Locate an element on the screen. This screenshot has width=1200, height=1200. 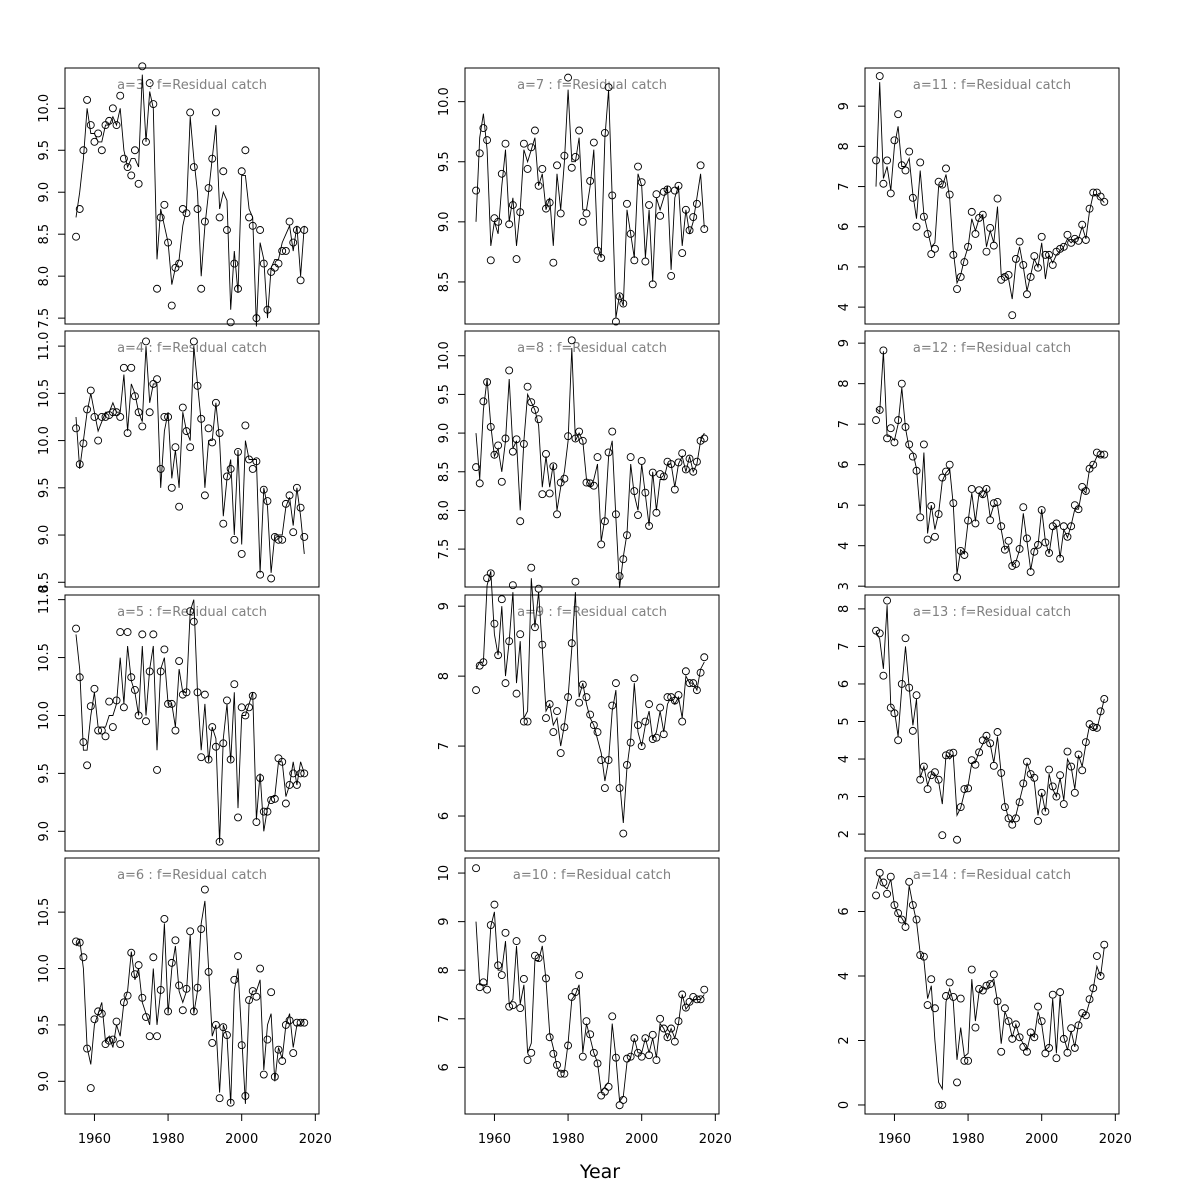
x-tick-label: 2000 is located at coordinates (1041, 1139).